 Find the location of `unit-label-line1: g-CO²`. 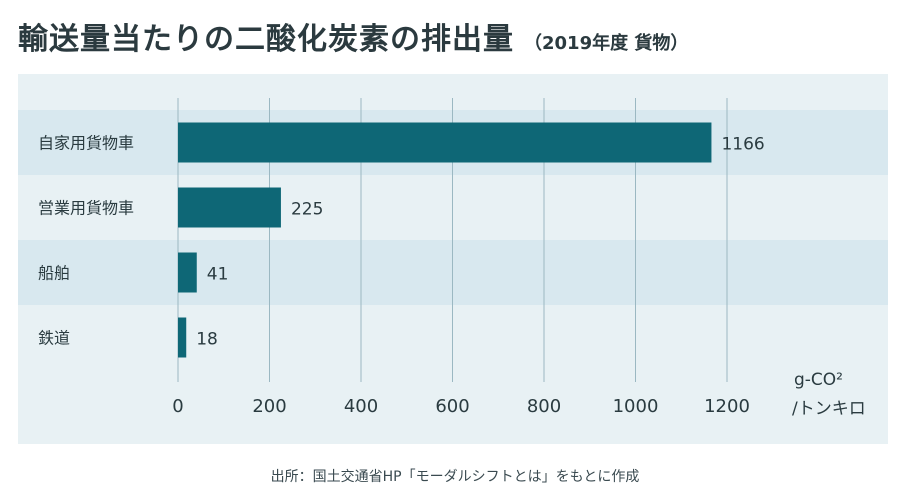

unit-label-line1: g-CO² is located at coordinates (818, 380).